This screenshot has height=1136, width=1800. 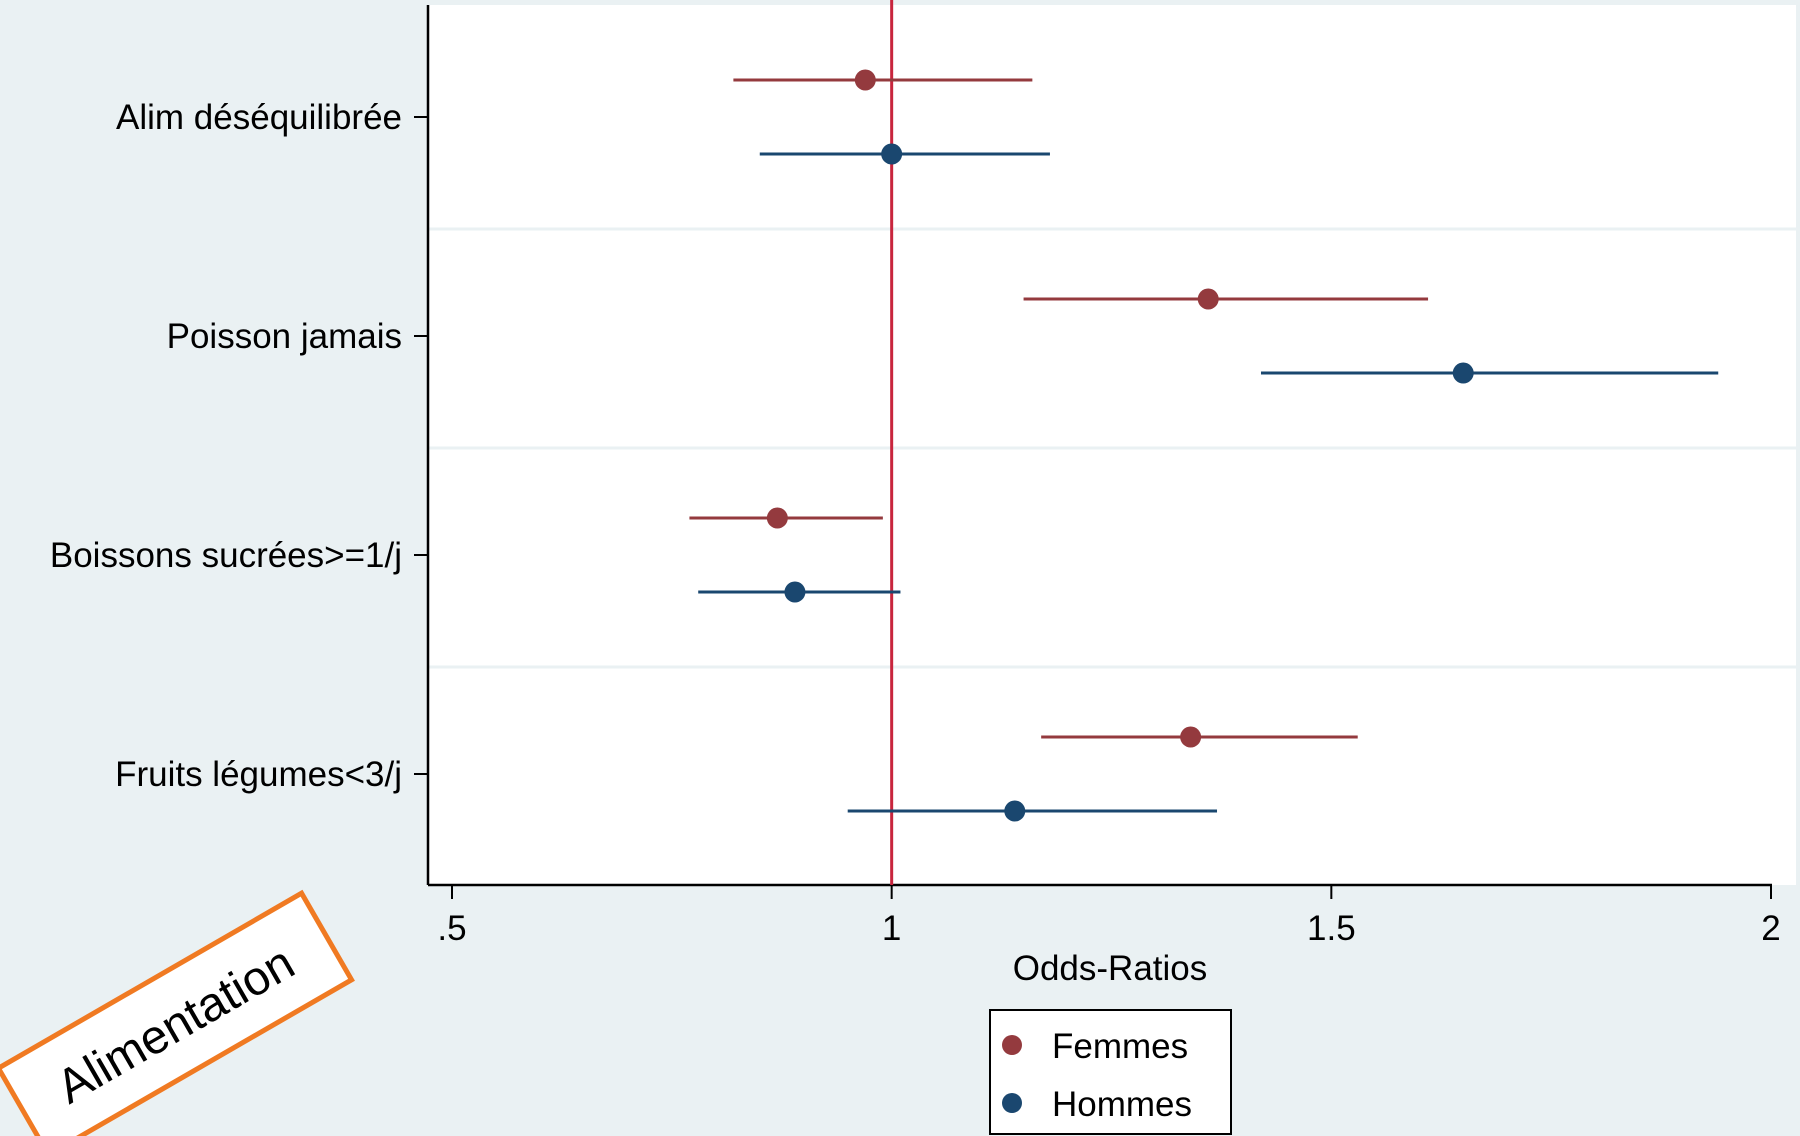 I want to click on category-label: Alim déséquilibrée, so click(x=259, y=117).